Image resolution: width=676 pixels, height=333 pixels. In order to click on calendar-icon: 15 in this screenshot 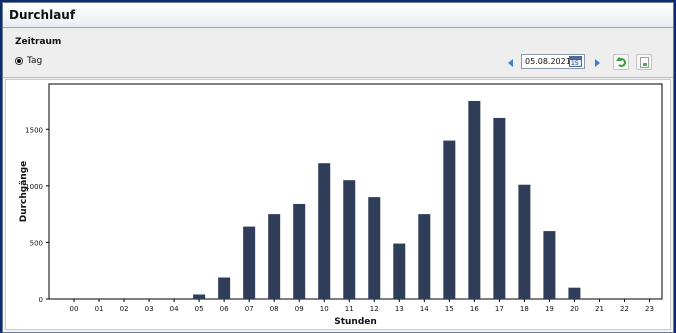, I will do `click(575, 61)`.